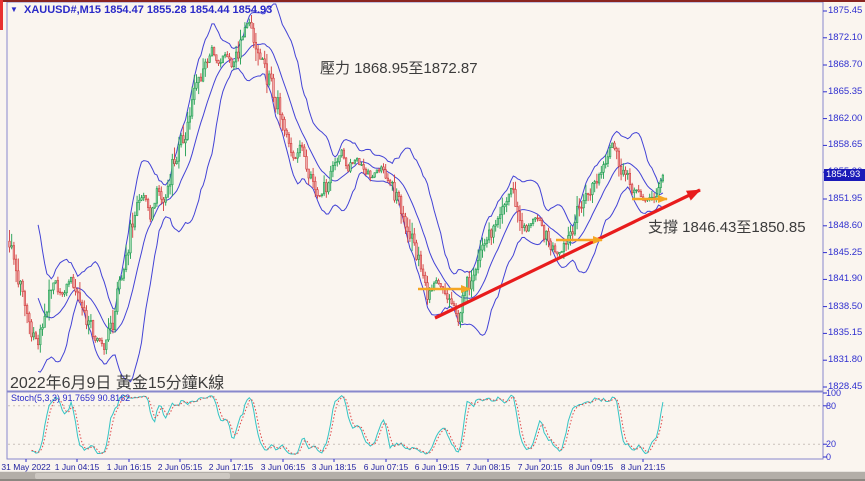 This screenshot has width=865, height=481. Describe the element at coordinates (488, 467) in the screenshot. I see `time-axis-label: 7 Jun 08:15` at that location.